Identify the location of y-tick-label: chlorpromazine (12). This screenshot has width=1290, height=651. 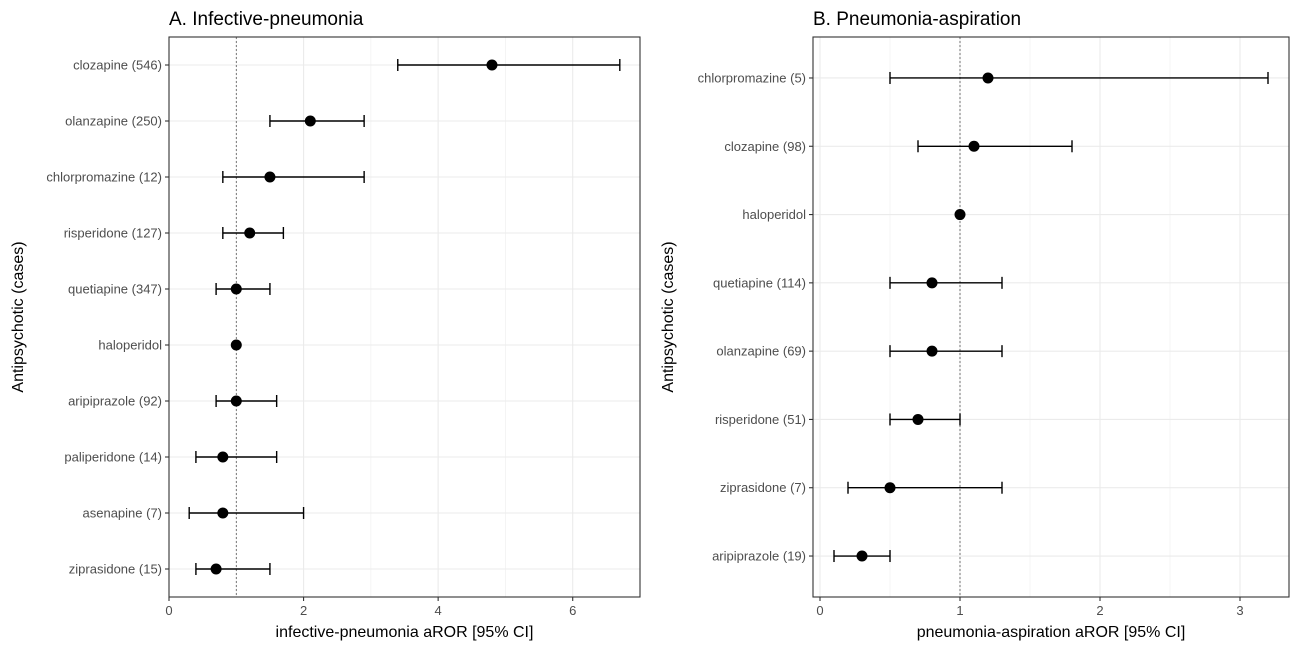
(104, 177).